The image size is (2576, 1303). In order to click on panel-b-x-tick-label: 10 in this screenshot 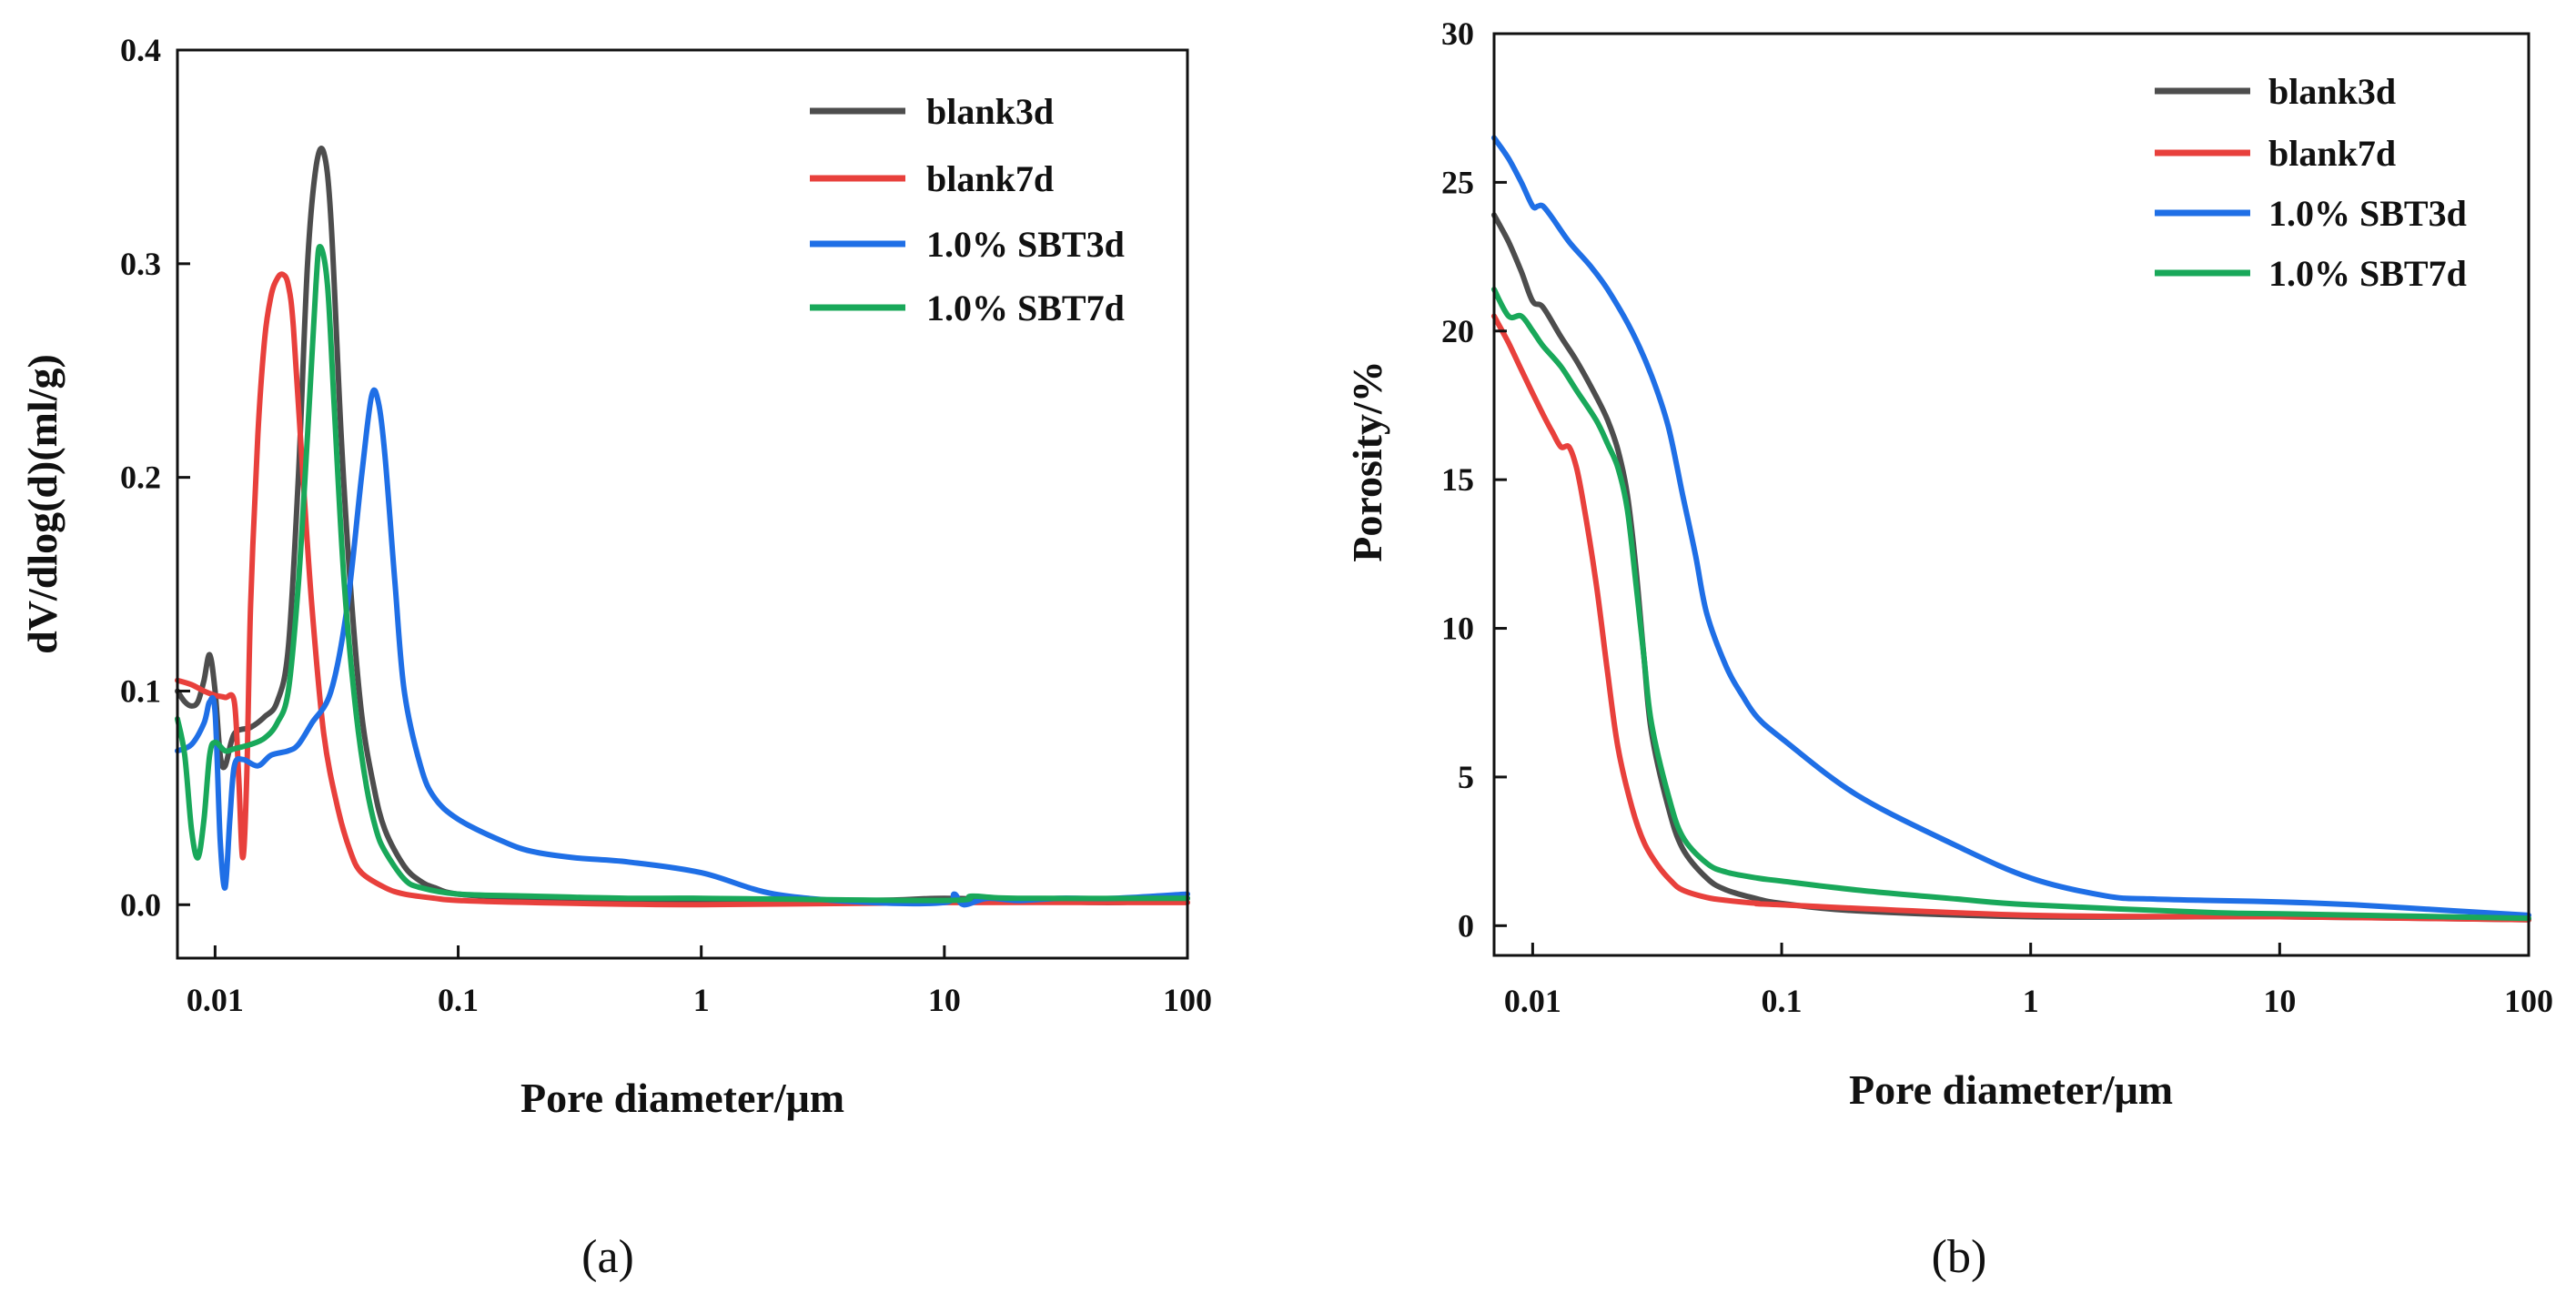, I will do `click(2279, 1001)`.